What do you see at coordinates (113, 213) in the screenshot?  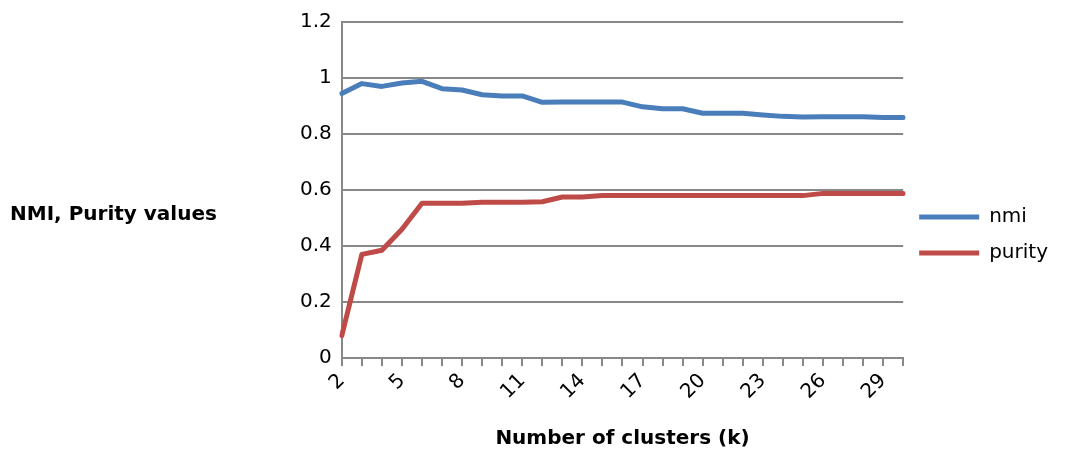 I see `y-axis-title: NMI, Purity values` at bounding box center [113, 213].